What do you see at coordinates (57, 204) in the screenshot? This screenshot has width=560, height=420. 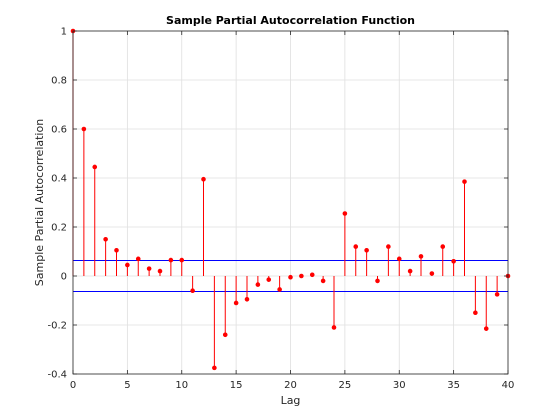 I see `y-tick-labels: -0.4 -0.2 0 0.2 0.4 0.6 0.8 1` at bounding box center [57, 204].